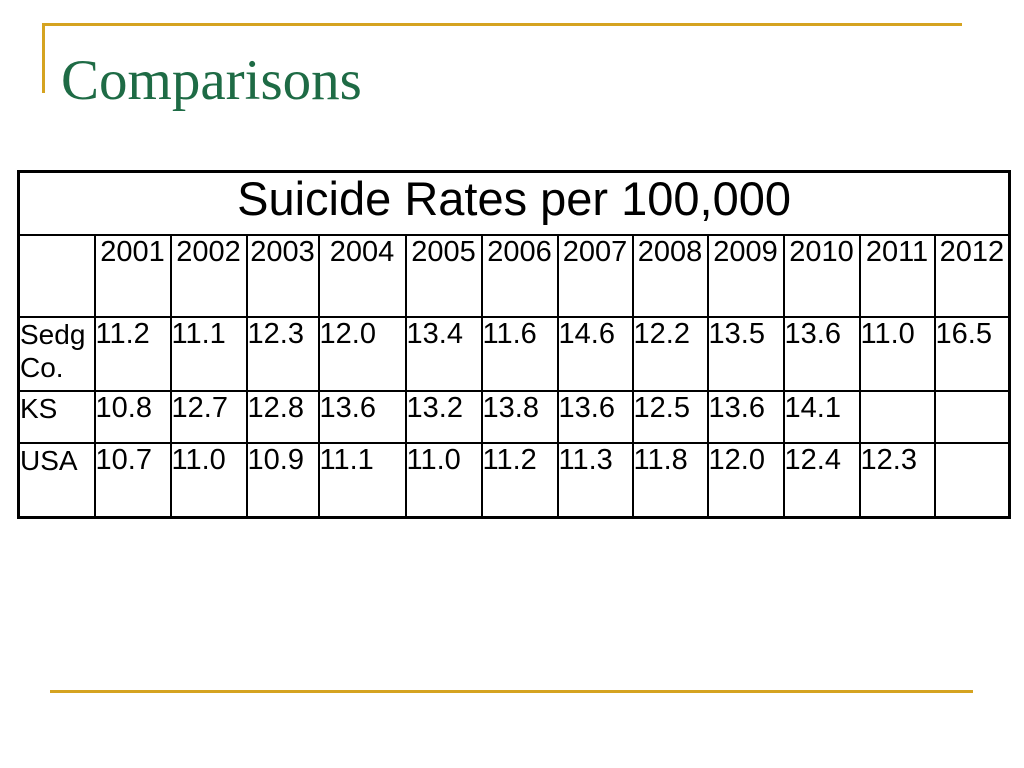  What do you see at coordinates (821, 416) in the screenshot?
I see `data-cell: 14.1` at bounding box center [821, 416].